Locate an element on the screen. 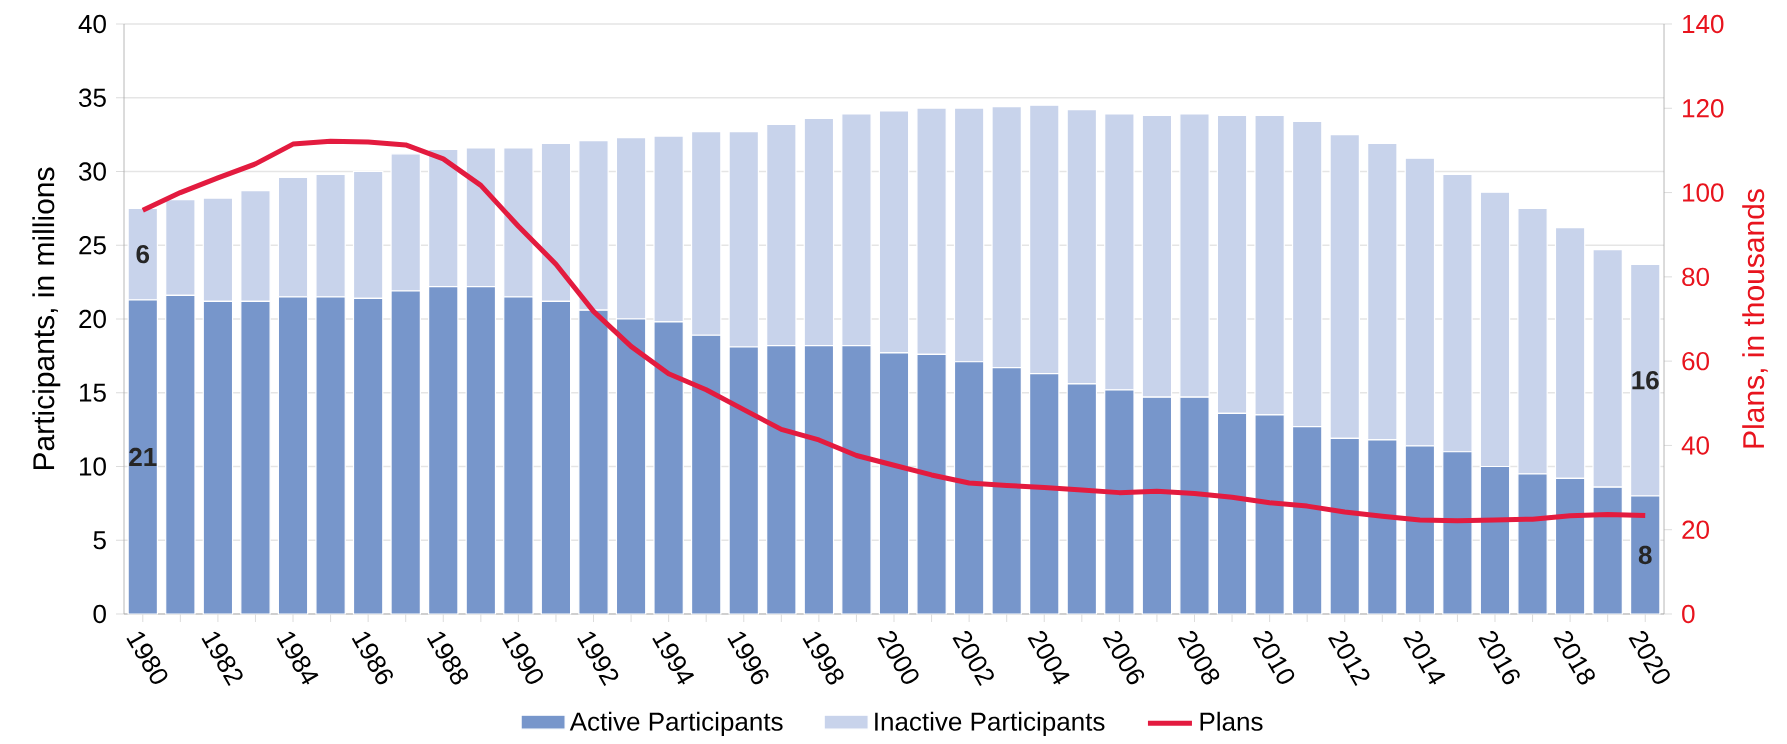 The height and width of the screenshot is (744, 1787). y2-tick-label: 40 is located at coordinates (1695, 445).